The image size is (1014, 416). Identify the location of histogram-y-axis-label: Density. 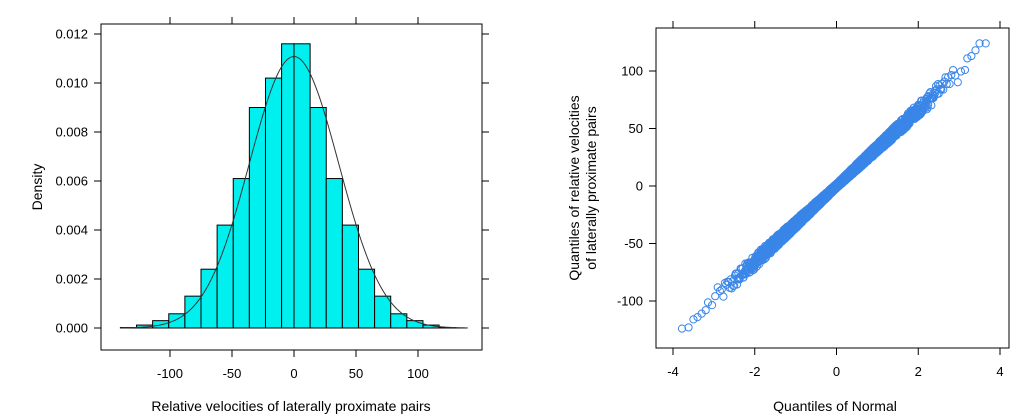
(37, 187).